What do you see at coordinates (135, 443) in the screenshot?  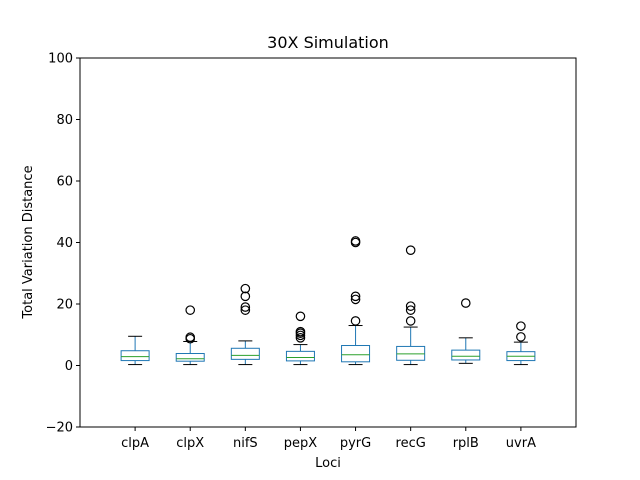 I see `x-tick-label-clpA: clpA` at bounding box center [135, 443].